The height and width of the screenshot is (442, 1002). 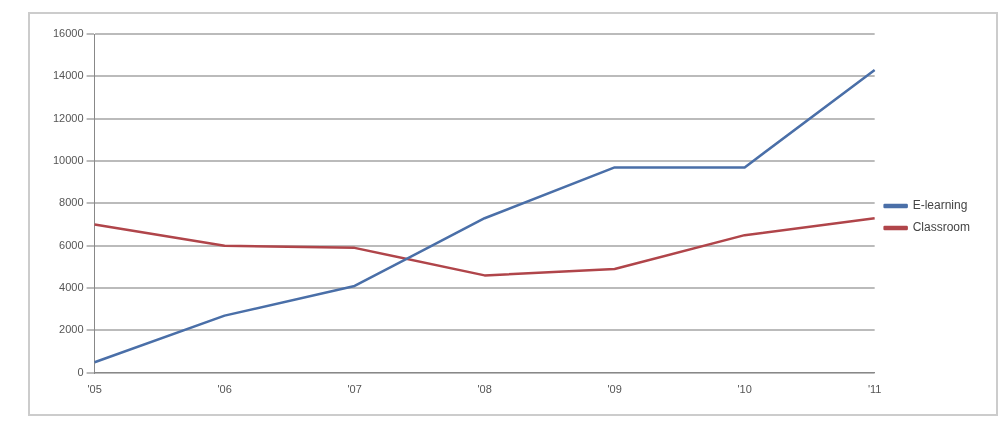 What do you see at coordinates (71, 244) in the screenshot?
I see `y-tick-label: 6000` at bounding box center [71, 244].